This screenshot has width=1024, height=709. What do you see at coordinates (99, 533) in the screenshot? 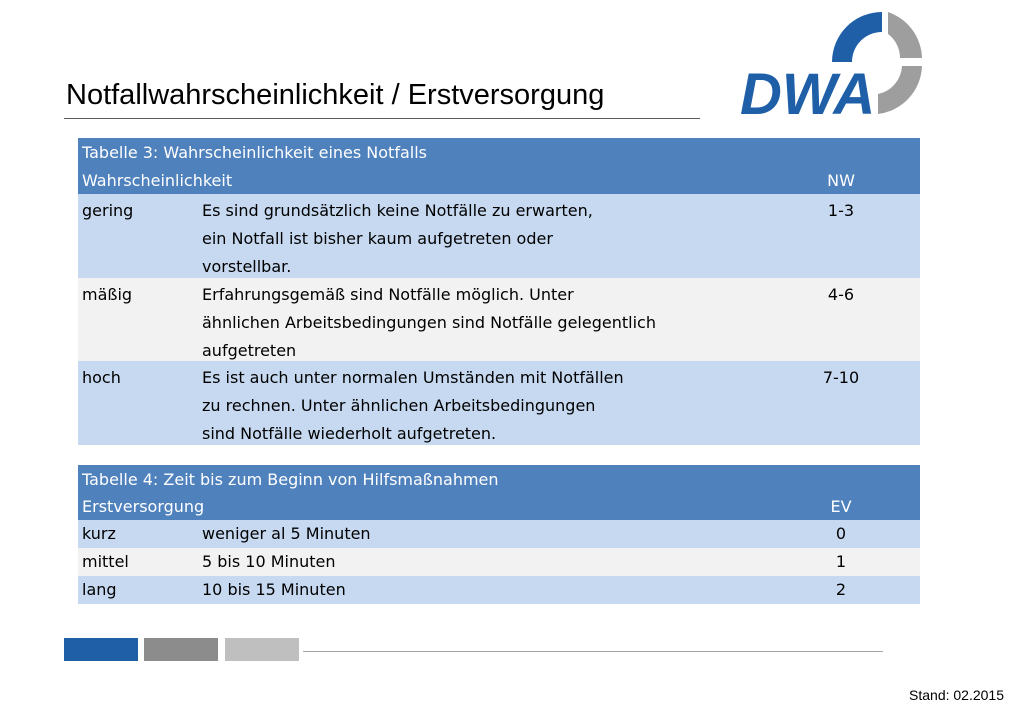
I see `row-level: kurz` at bounding box center [99, 533].